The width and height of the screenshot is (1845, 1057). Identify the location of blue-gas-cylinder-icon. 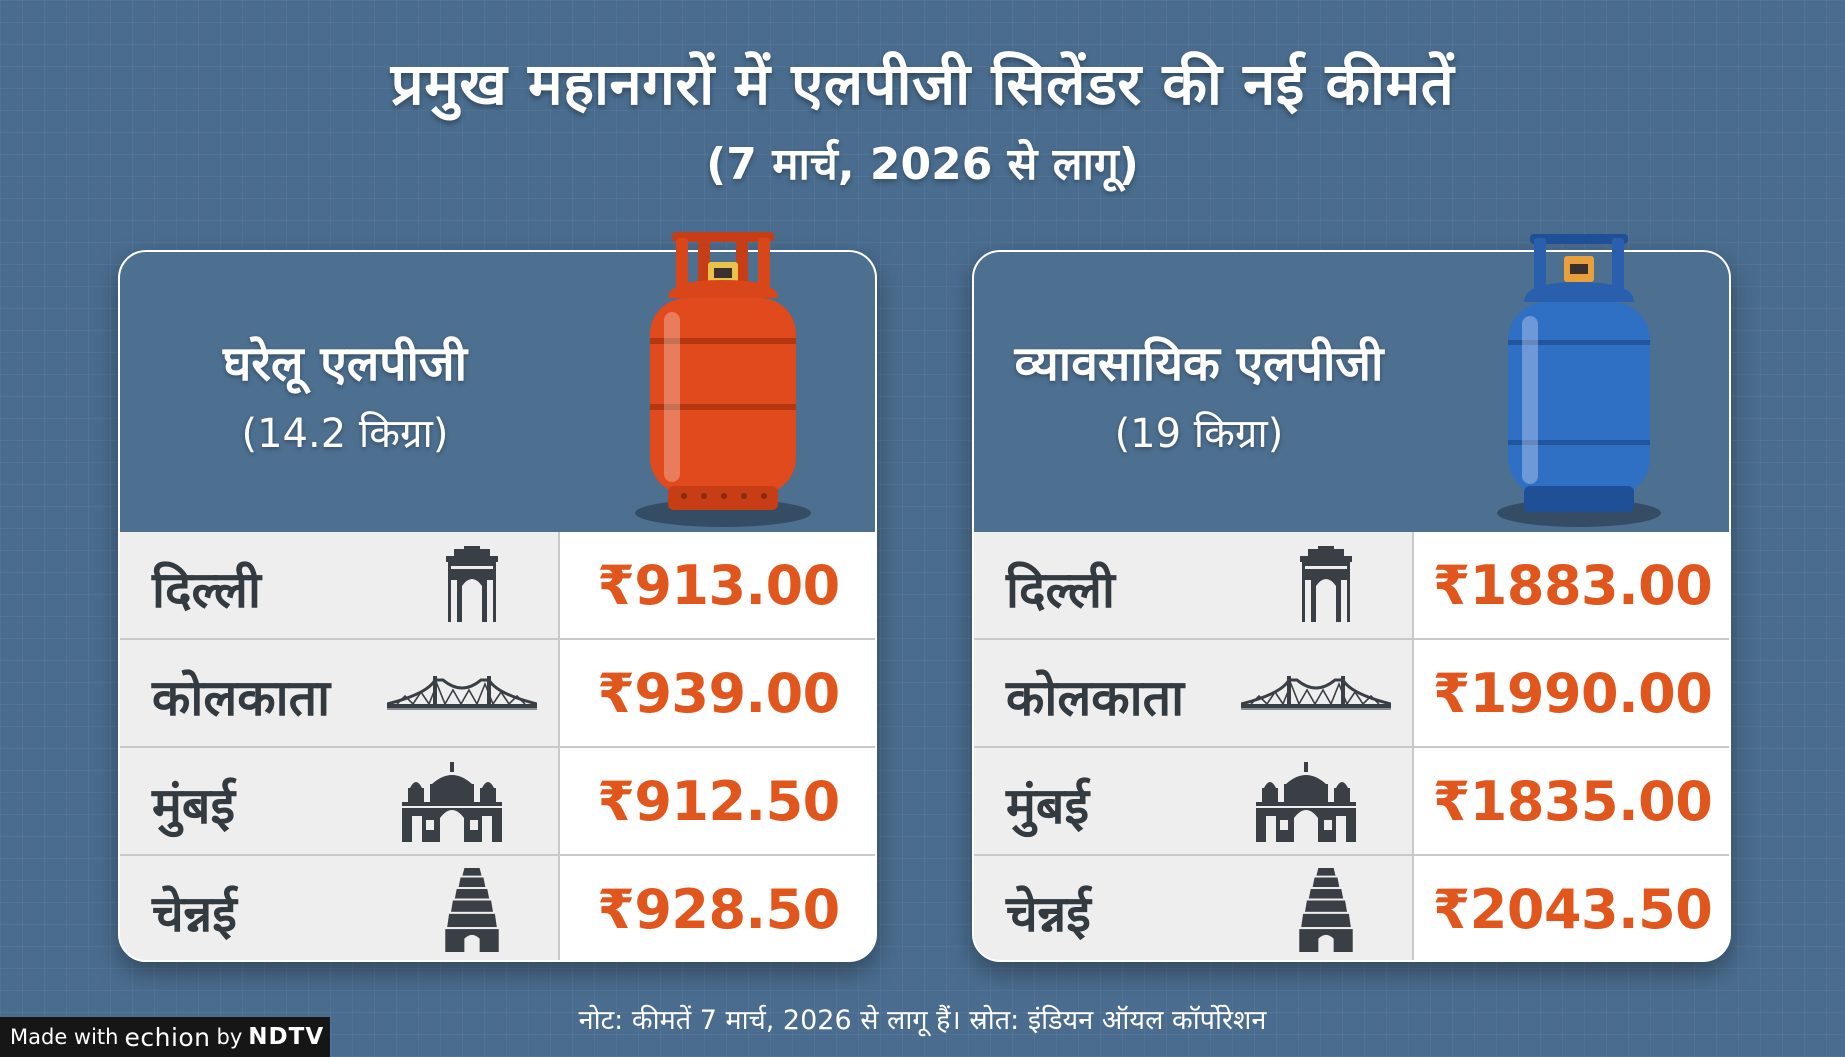
(1579, 380).